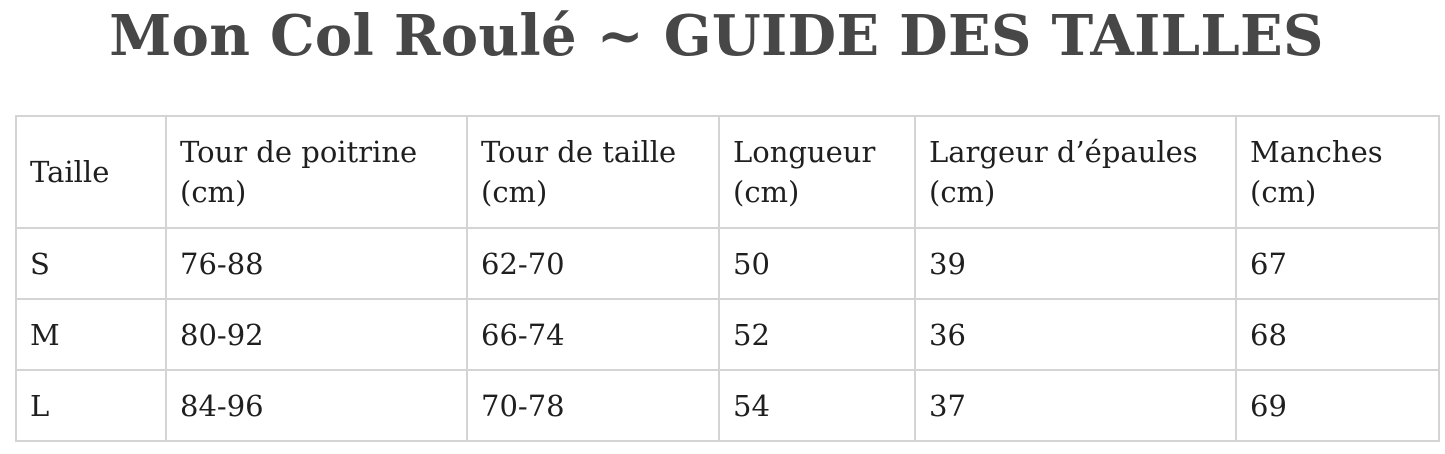 The width and height of the screenshot is (1445, 454). Describe the element at coordinates (1075, 334) in the screenshot. I see `table-cell: 36` at that location.